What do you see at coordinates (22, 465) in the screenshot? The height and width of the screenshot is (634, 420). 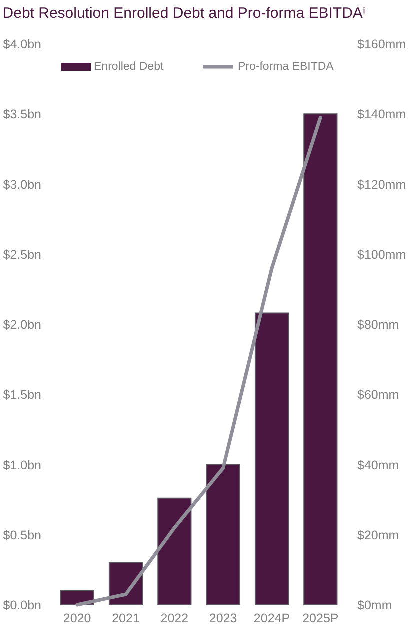 I see `y-tick-label: $1.0bn` at bounding box center [22, 465].